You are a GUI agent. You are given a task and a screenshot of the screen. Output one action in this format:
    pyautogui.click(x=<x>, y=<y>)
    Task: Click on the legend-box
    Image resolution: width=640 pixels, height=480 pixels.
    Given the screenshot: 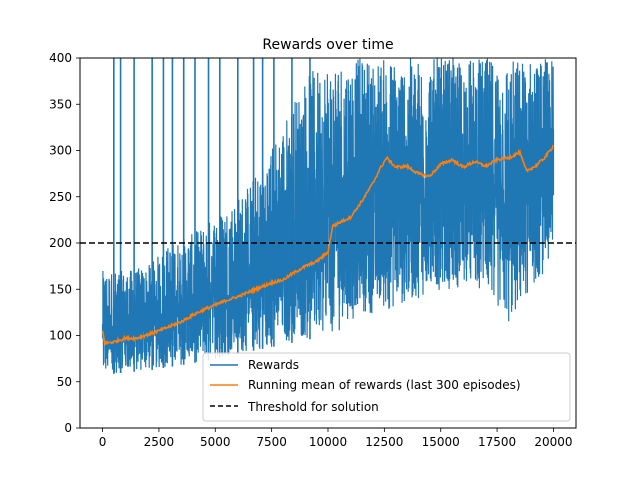 What is the action you would take?
    pyautogui.click(x=386, y=387)
    